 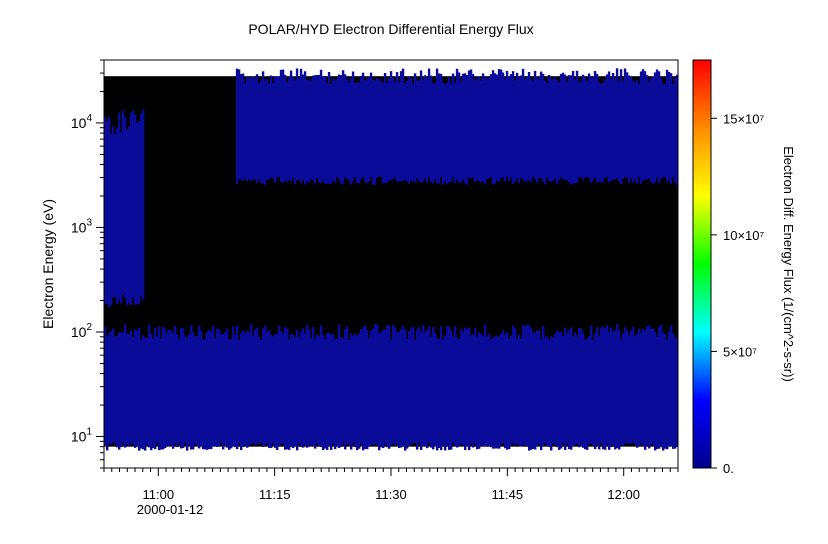 I want to click on colorbar-ticks: 0. 5×10⁷ 10×10⁷ 15×10⁷, so click(x=738, y=293).